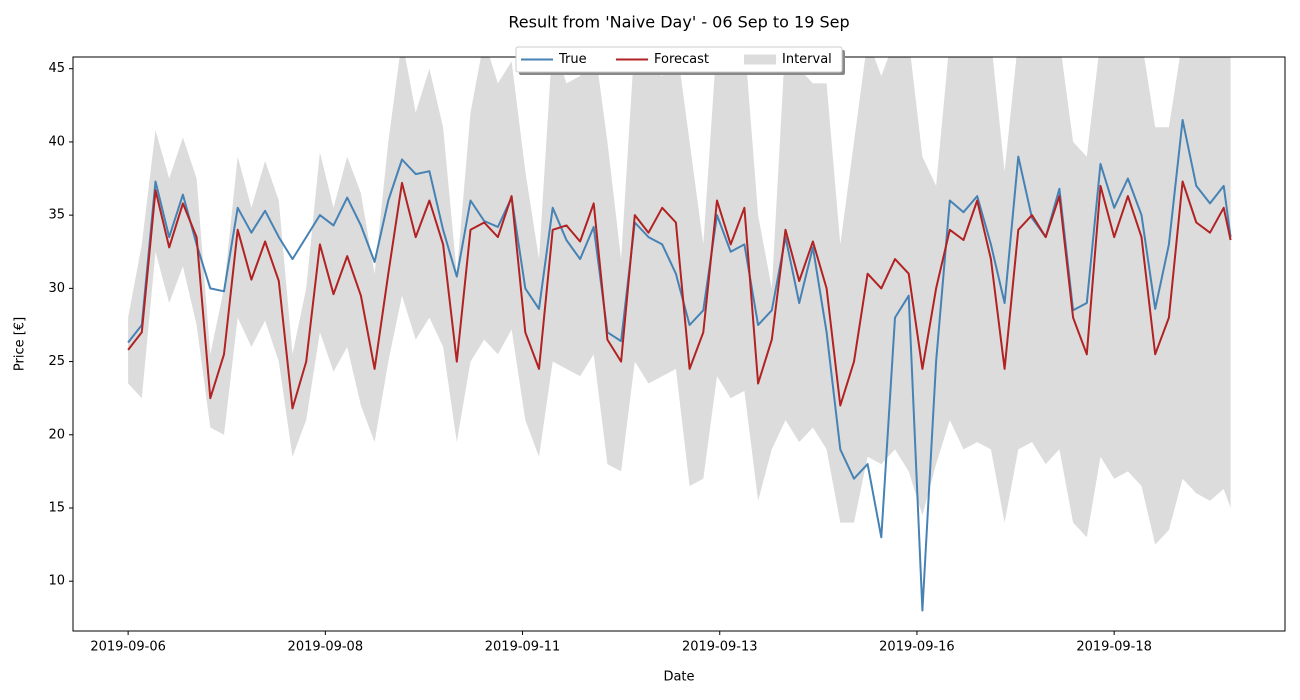 The image size is (1300, 700). Describe the element at coordinates (56, 215) in the screenshot. I see `y-tick-label: 35` at that location.